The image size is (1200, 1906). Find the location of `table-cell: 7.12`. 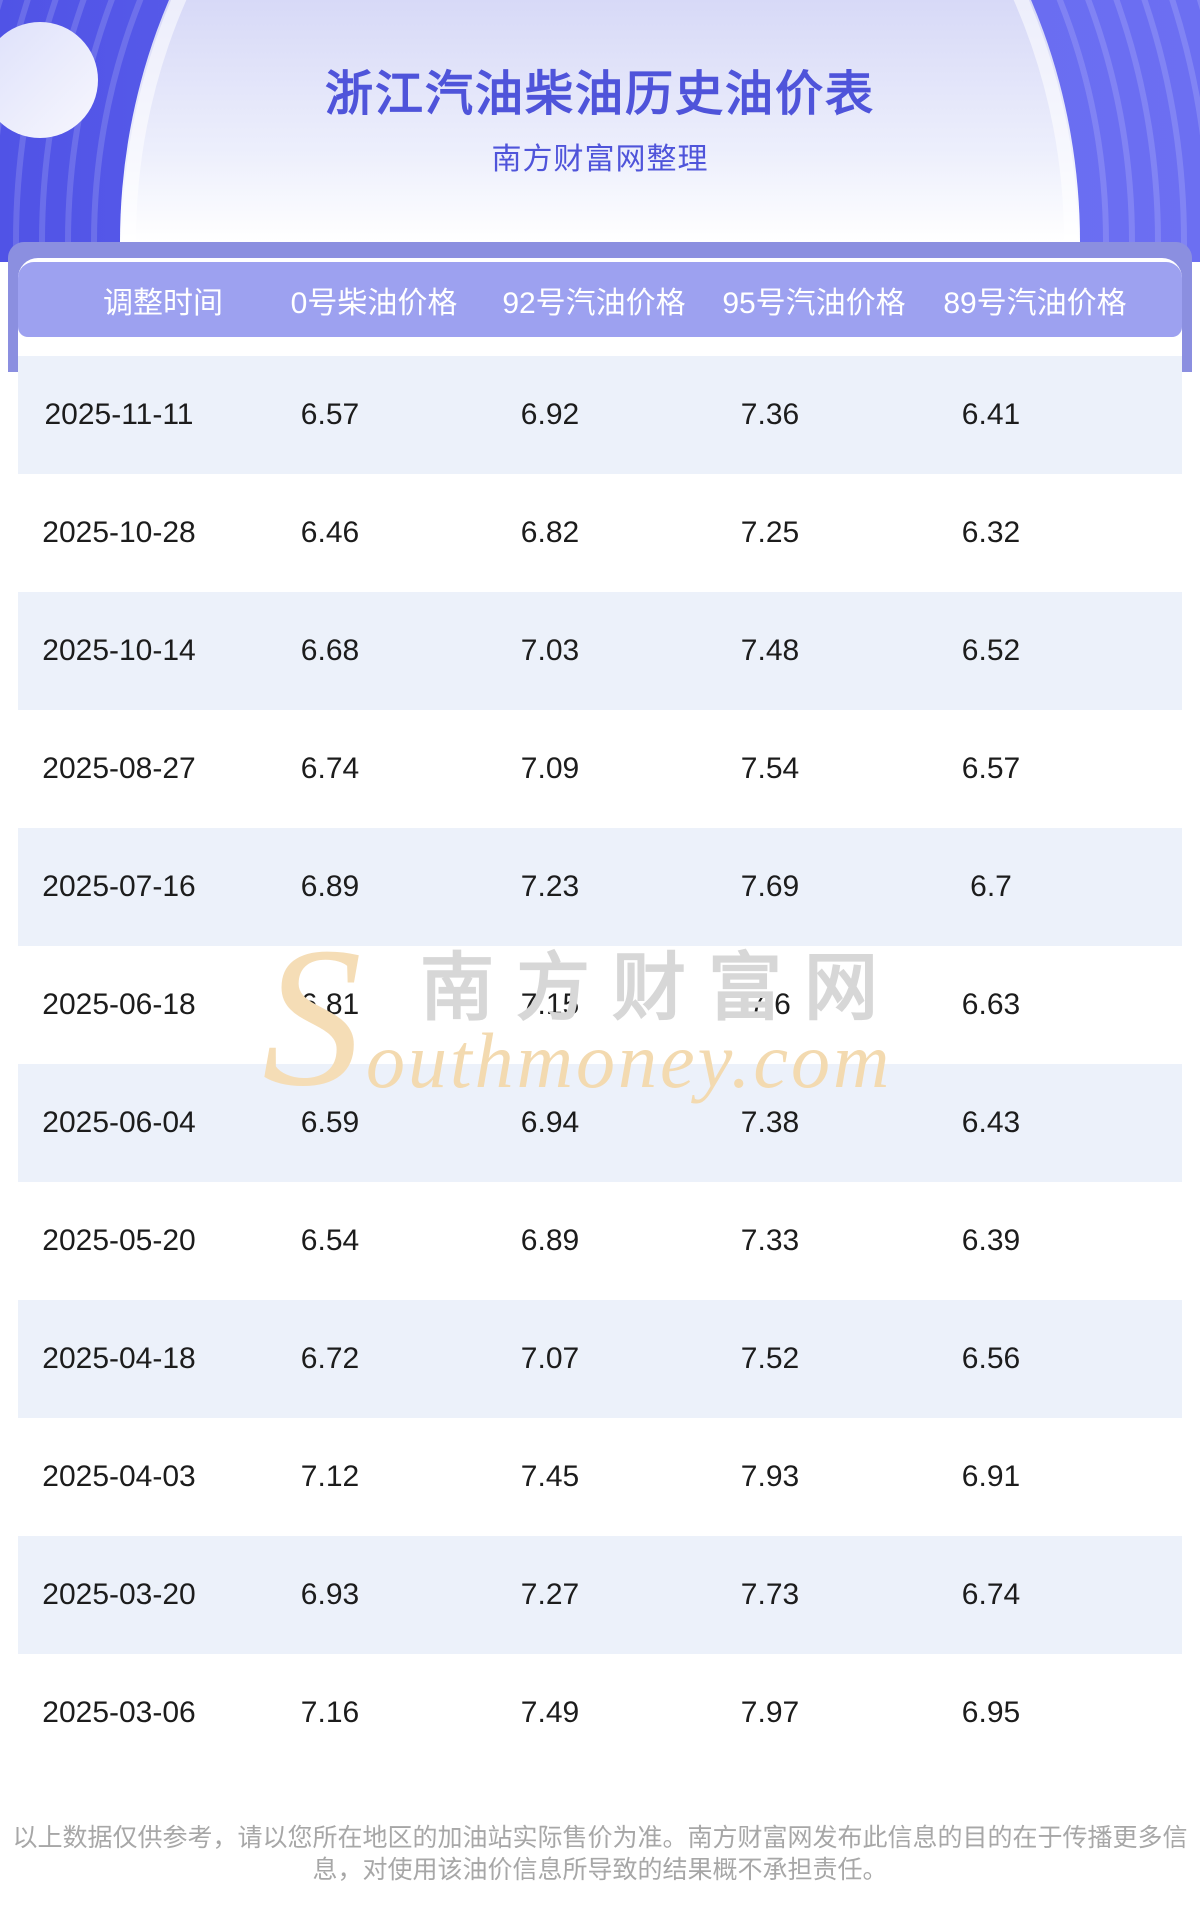

table-cell: 7.12 is located at coordinates (330, 1476).